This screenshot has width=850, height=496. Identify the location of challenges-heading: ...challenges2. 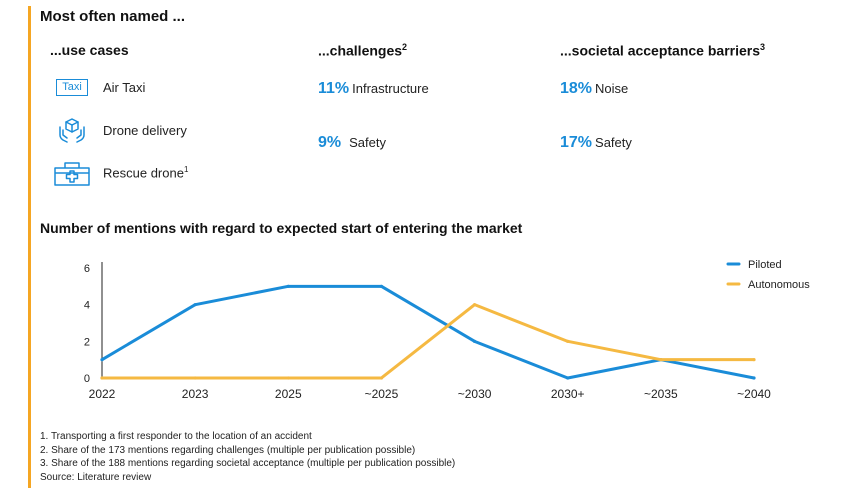
(363, 50).